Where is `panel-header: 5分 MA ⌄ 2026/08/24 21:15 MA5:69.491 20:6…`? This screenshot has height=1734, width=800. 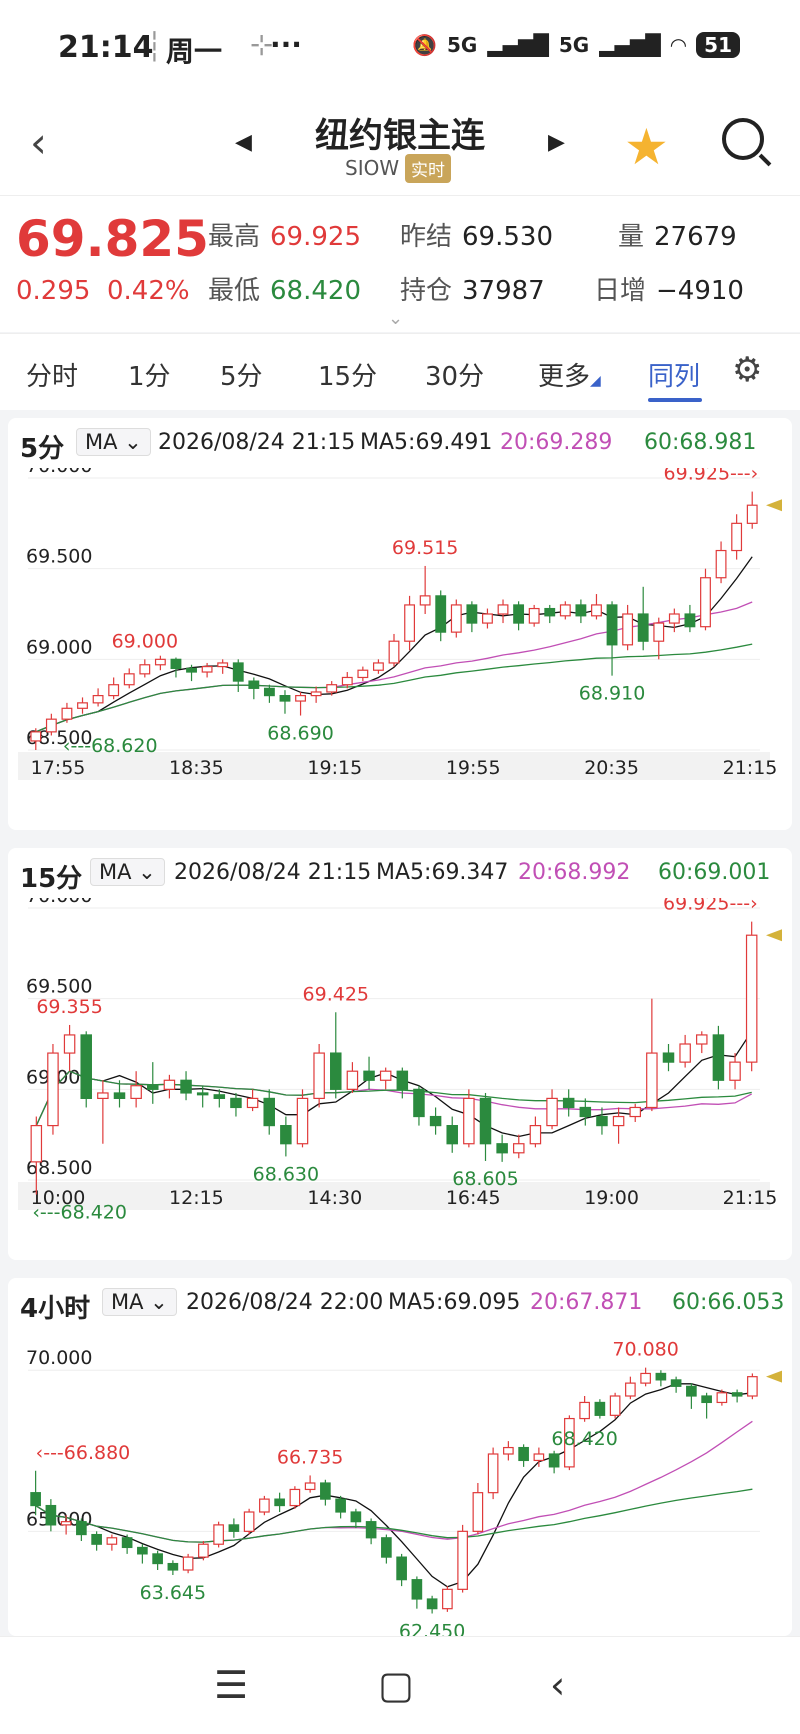 panel-header: 5分 MA ⌄ 2026/08/24 21:15 MA5:69.491 20:6… is located at coordinates (400, 443).